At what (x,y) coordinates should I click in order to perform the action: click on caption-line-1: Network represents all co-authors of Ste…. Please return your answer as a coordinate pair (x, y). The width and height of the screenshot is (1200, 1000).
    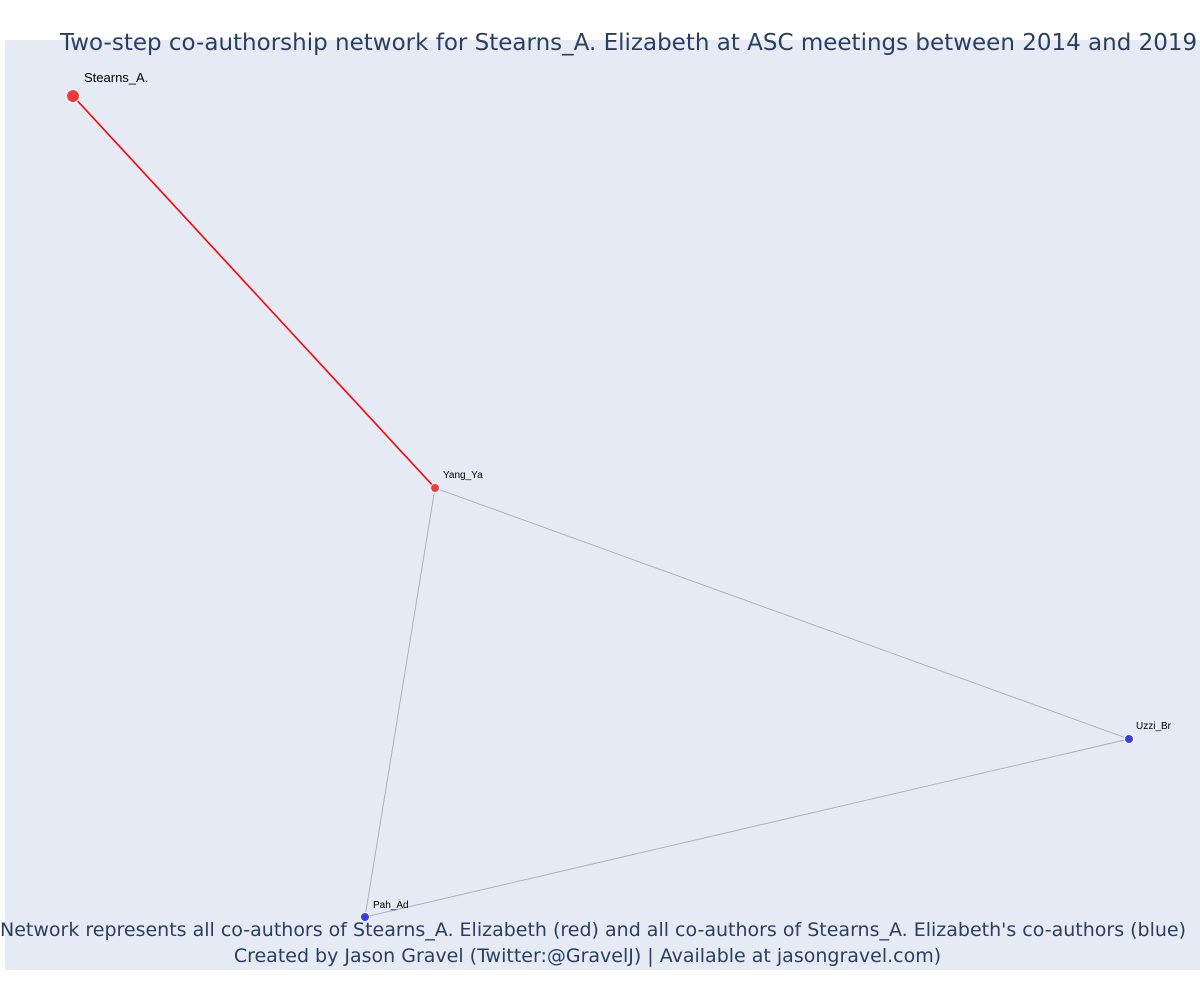
    Looking at the image, I should click on (593, 930).